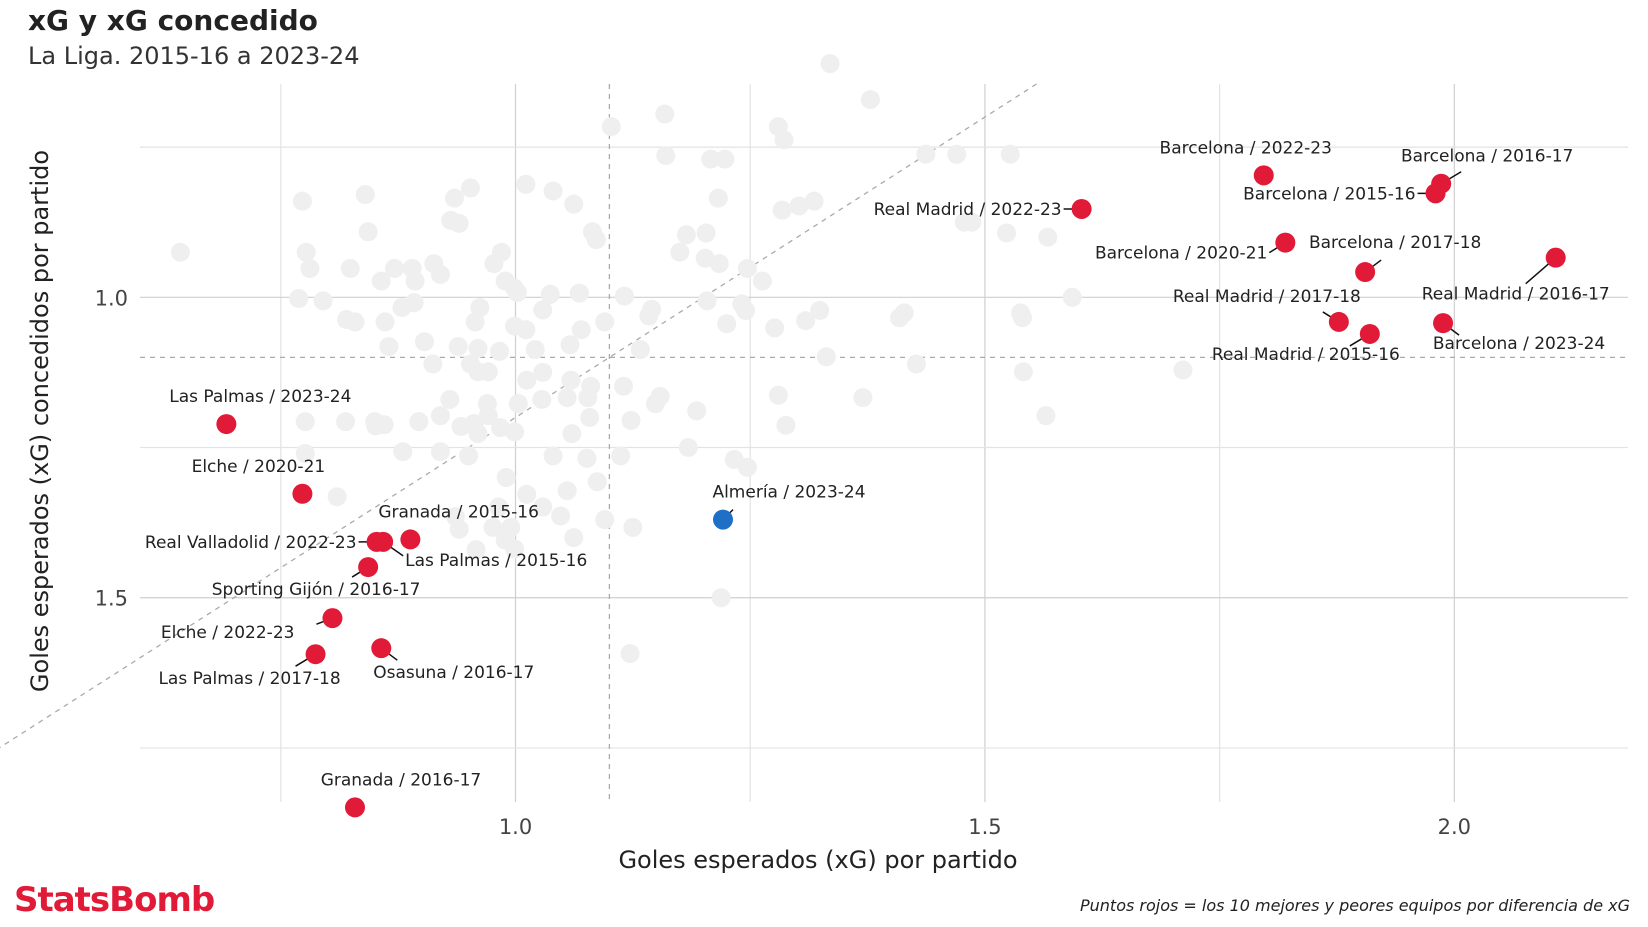 This screenshot has width=1648, height=927. I want to click on point-label: Real Madrid / 2022-23, so click(968, 210).